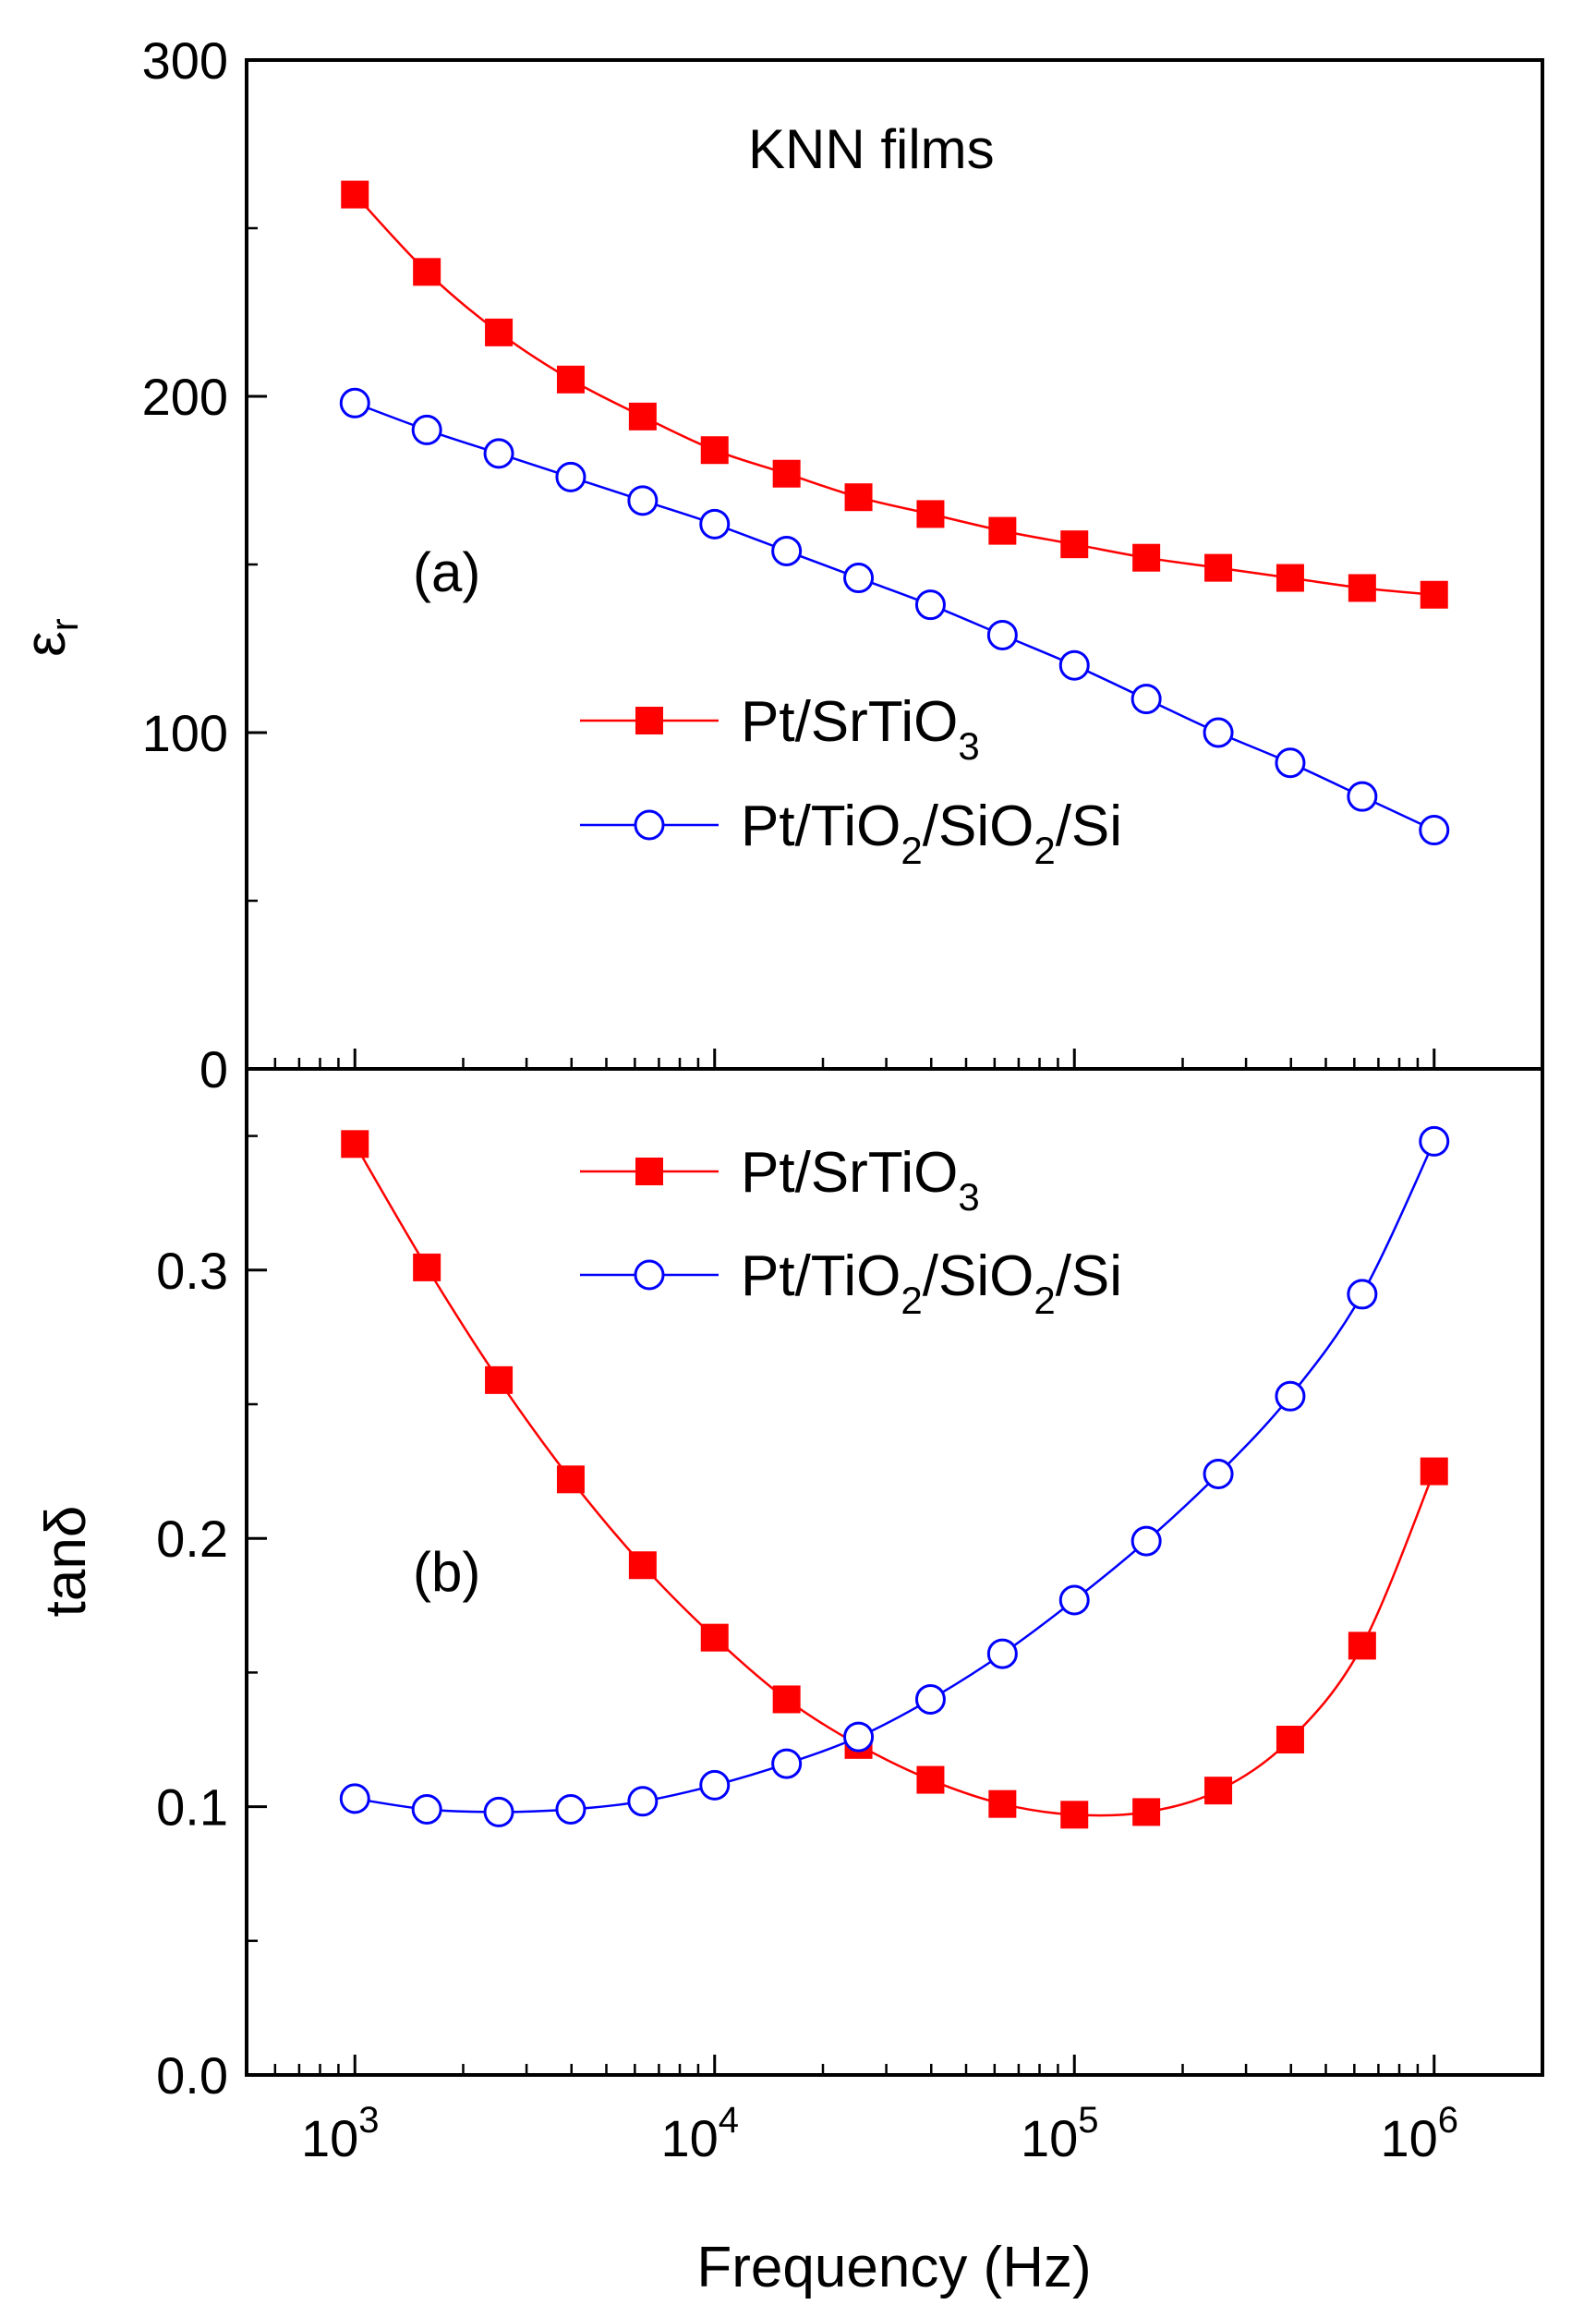 The width and height of the screenshot is (1596, 2317). I want to click on panel-a-title: KNN films, so click(871, 149).